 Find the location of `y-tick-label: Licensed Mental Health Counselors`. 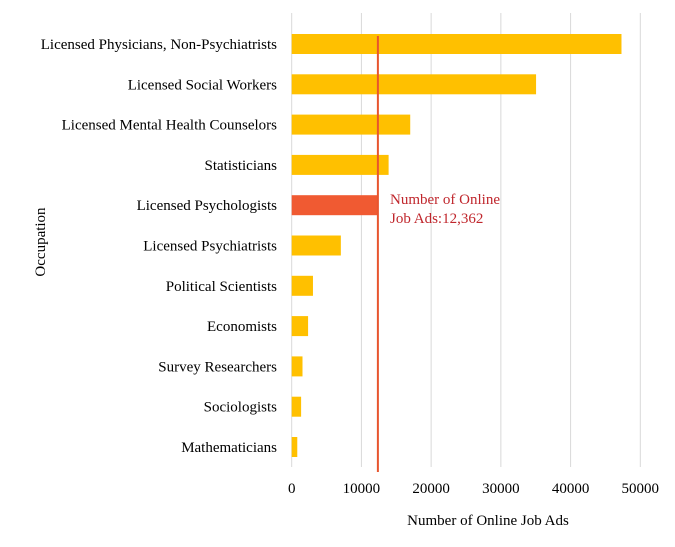

y-tick-label: Licensed Mental Health Counselors is located at coordinates (170, 126).